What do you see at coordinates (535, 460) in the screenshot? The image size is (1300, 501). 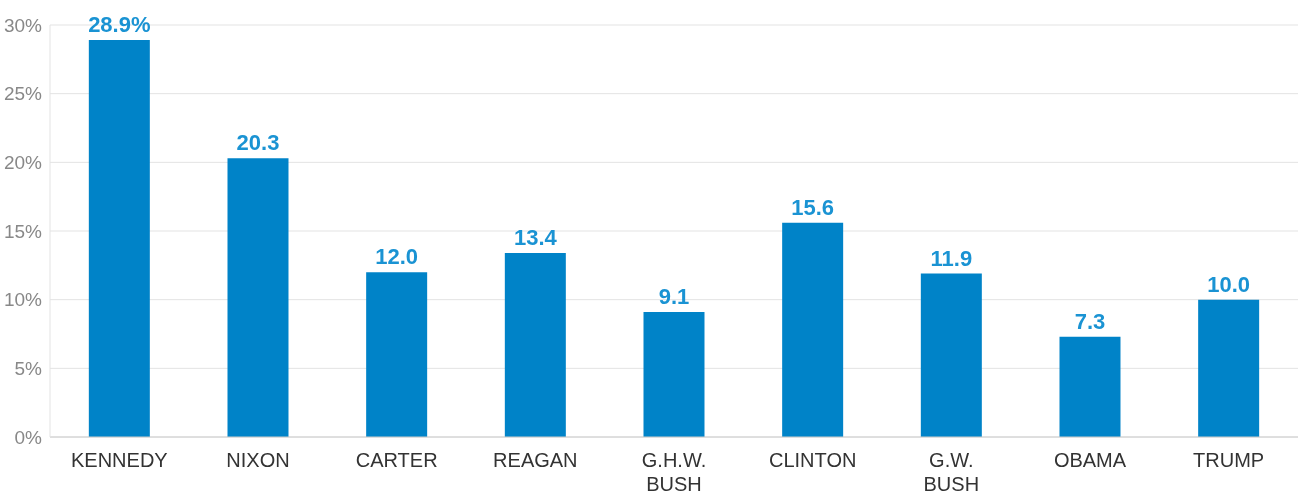 I see `x-tick-label: REAGAN` at bounding box center [535, 460].